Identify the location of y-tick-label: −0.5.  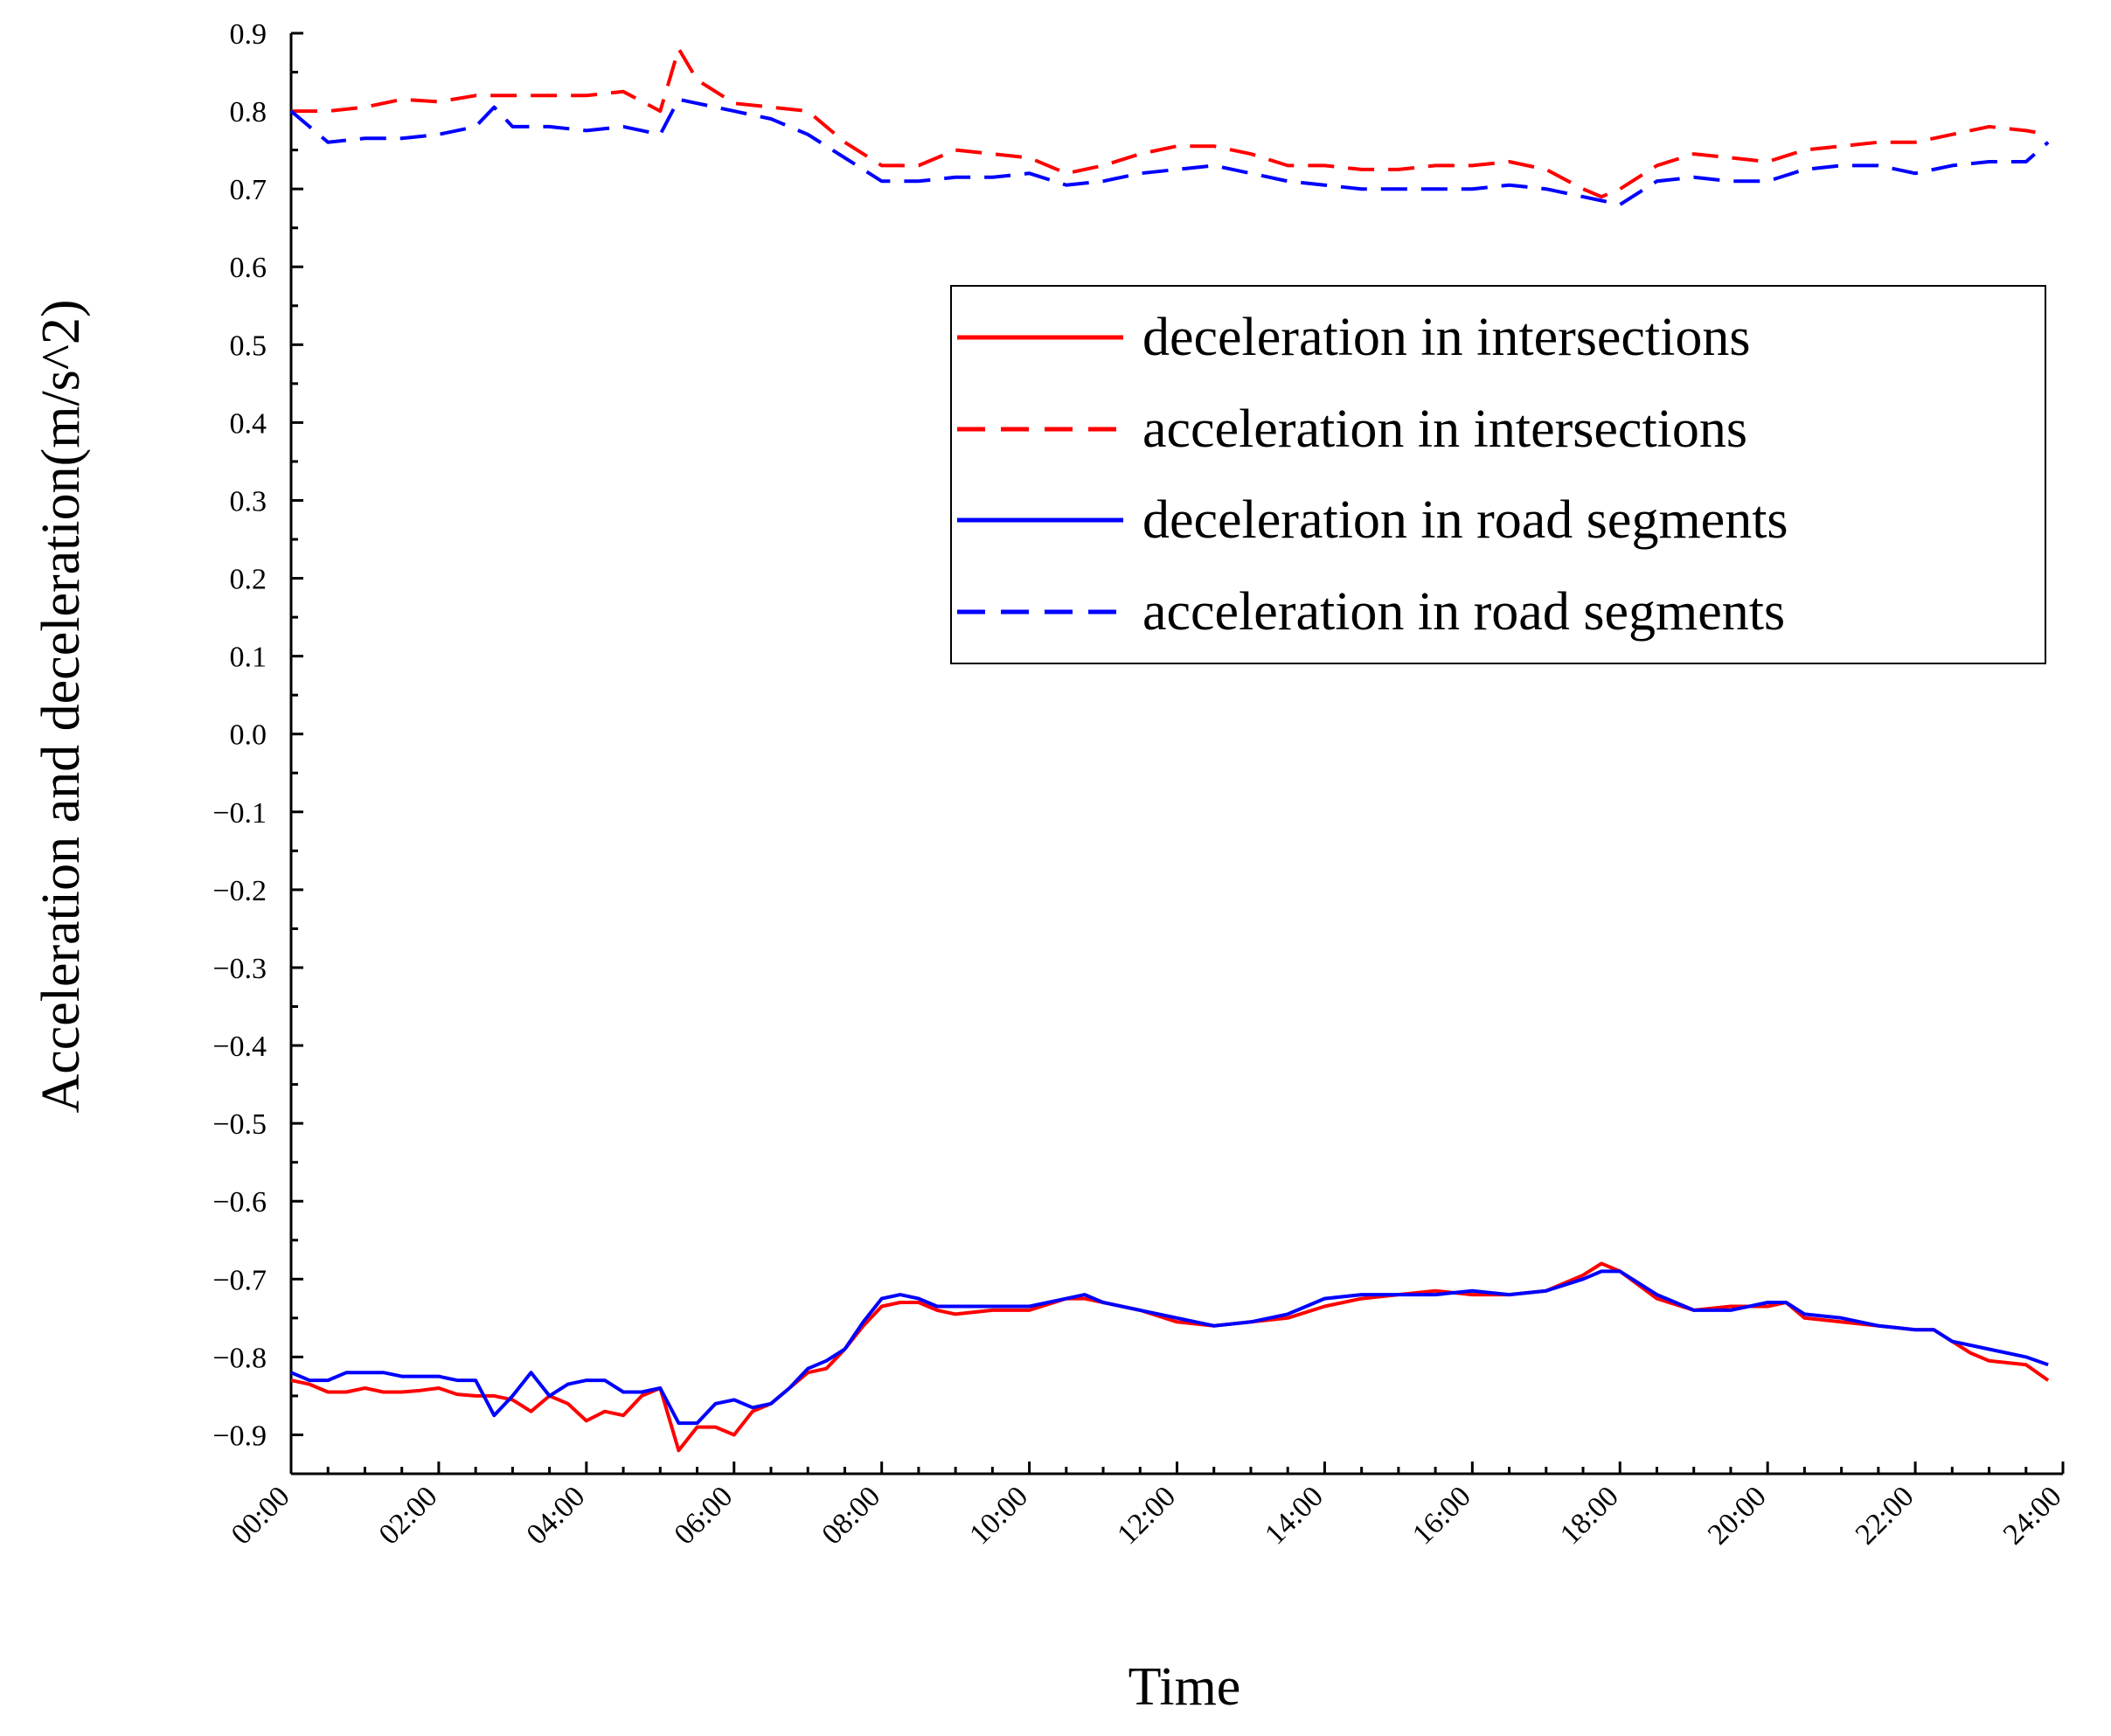
(239, 1124).